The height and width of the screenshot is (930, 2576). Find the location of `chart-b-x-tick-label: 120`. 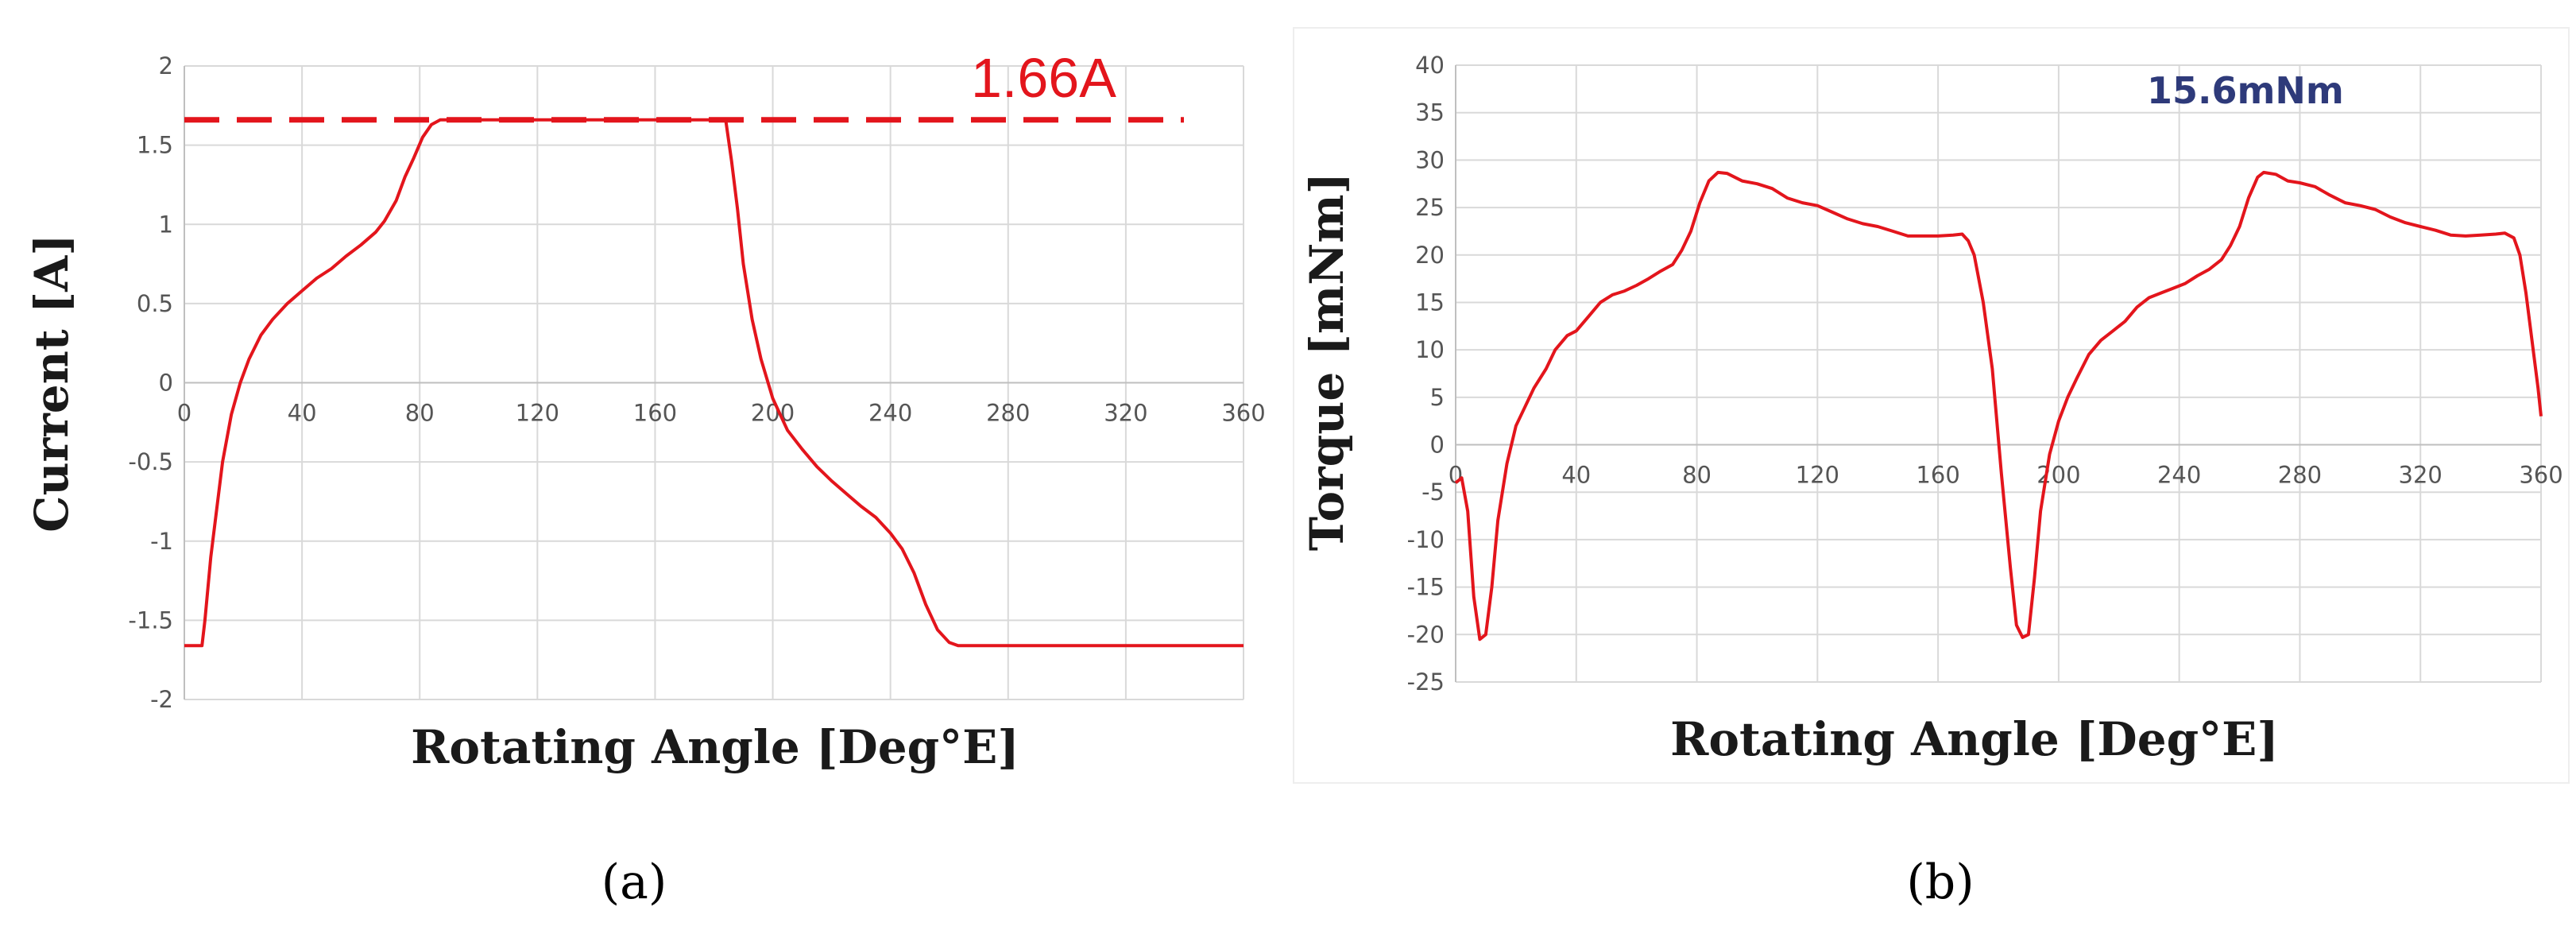

chart-b-x-tick-label: 120 is located at coordinates (1817, 475).